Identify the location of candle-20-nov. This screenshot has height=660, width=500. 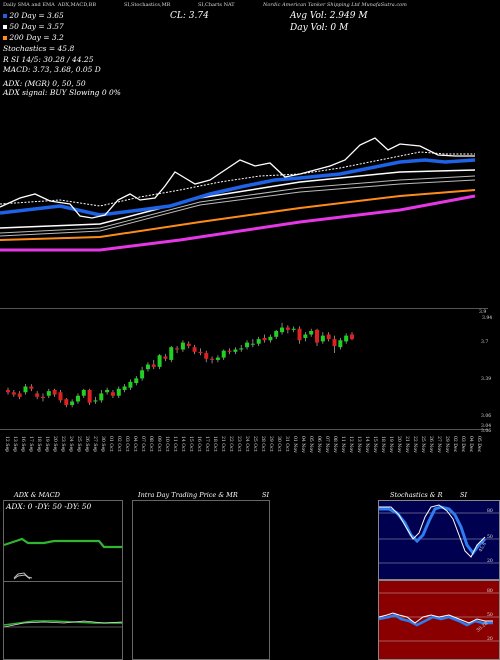
(293, 329).